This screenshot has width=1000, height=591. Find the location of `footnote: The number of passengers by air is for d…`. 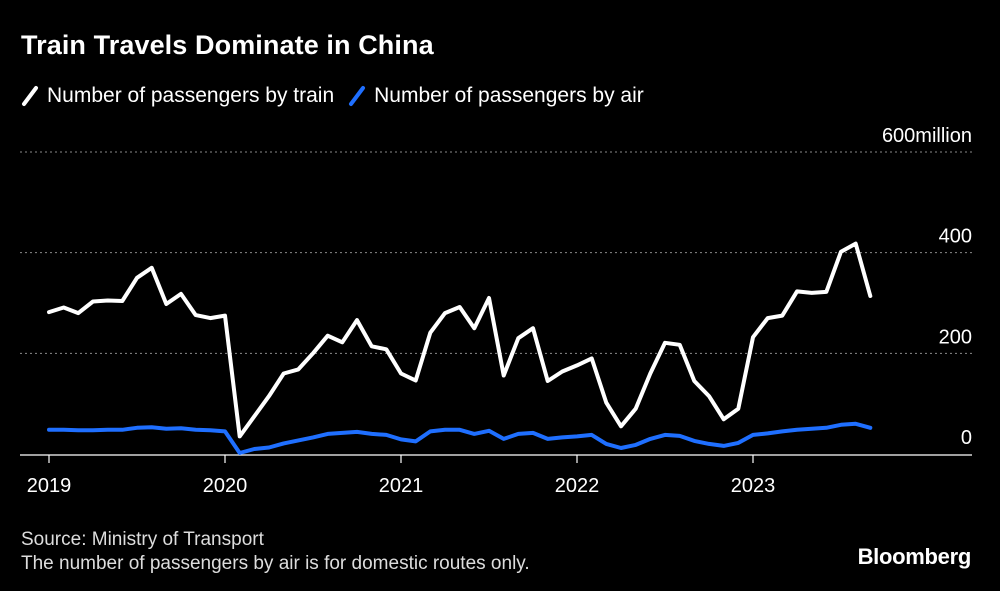

footnote: The number of passengers by air is for d… is located at coordinates (275, 563).